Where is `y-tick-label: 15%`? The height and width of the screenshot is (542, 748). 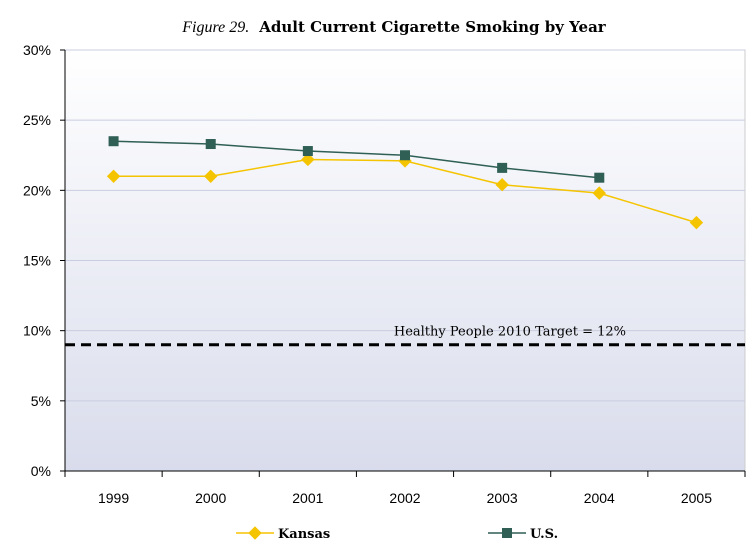 y-tick-label: 15% is located at coordinates (37, 261).